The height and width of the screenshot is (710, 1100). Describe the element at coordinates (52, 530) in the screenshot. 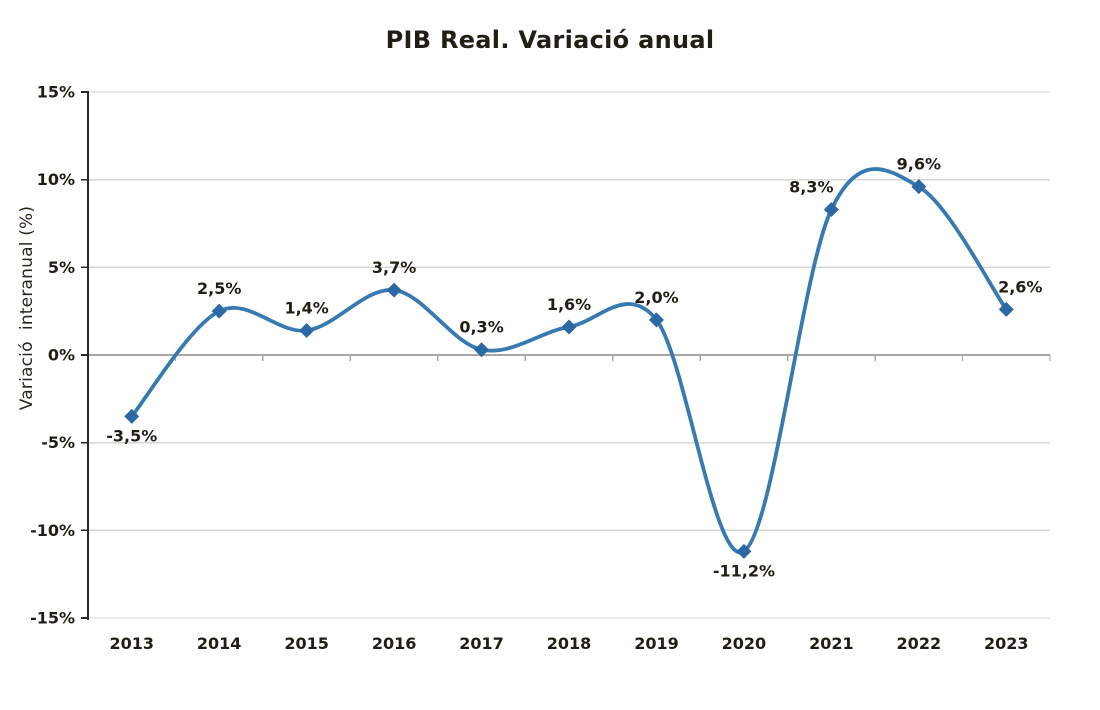

I see `y-tick-label: -10%` at that location.